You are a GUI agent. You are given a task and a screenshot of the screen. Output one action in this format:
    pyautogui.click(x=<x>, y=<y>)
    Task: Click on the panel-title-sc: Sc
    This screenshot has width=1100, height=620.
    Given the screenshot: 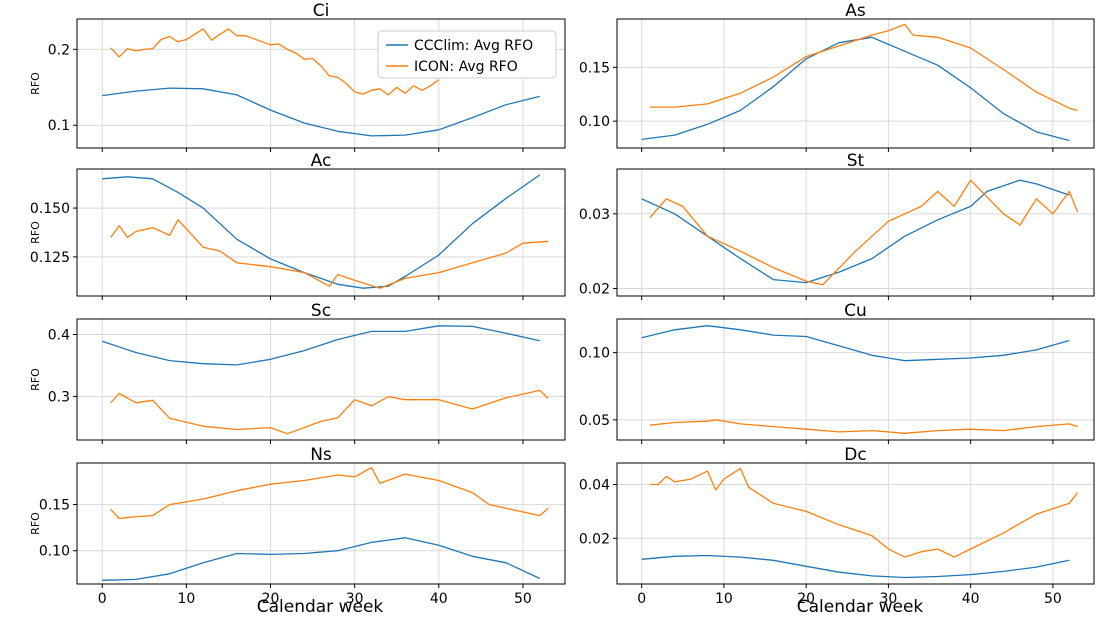 What is the action you would take?
    pyautogui.click(x=321, y=311)
    